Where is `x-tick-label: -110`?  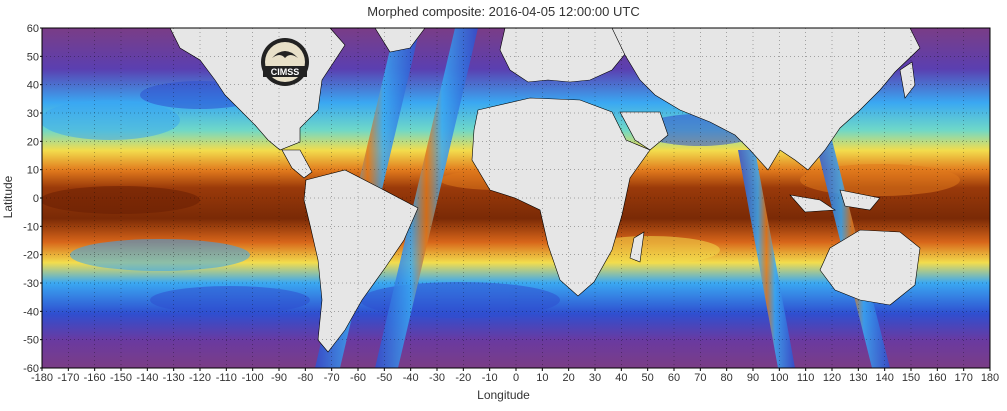
x-tick-label: -110 is located at coordinates (226, 378).